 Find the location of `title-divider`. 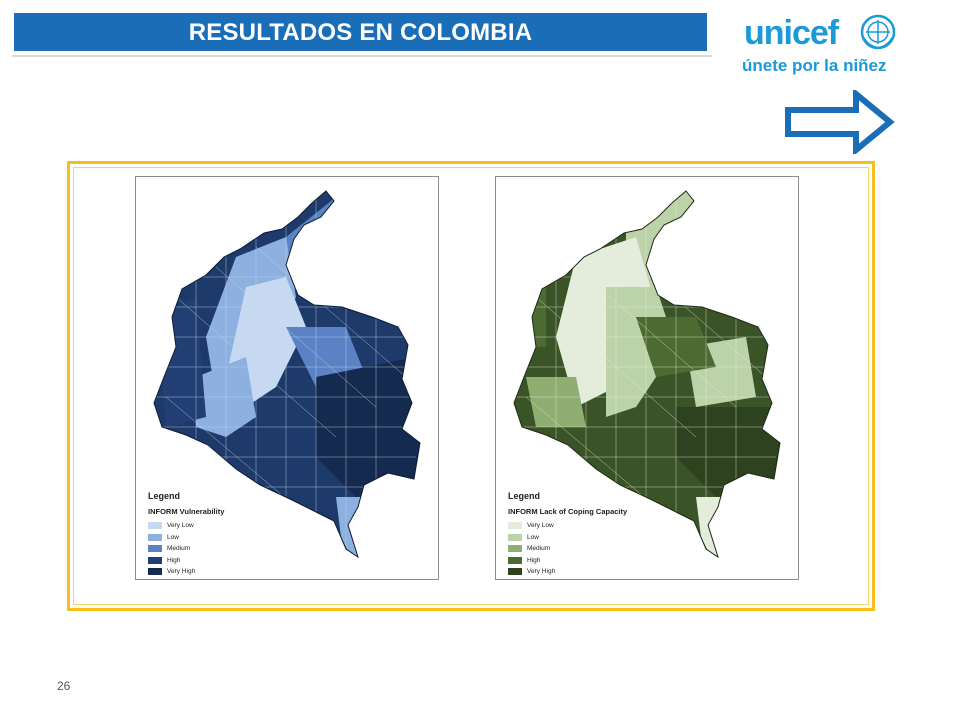

title-divider is located at coordinates (362, 56).